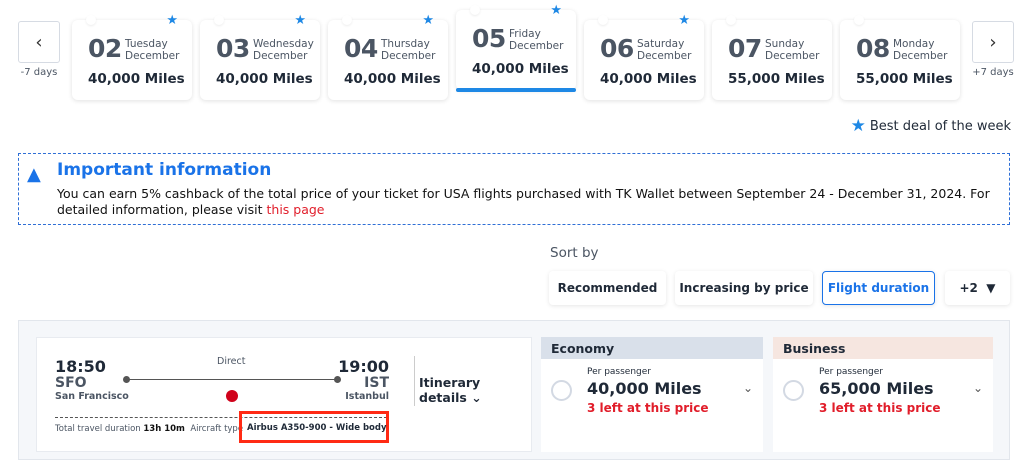  I want to click on date-card-04: ★ 04 Thursday December 40,000 Miles, so click(388, 56).